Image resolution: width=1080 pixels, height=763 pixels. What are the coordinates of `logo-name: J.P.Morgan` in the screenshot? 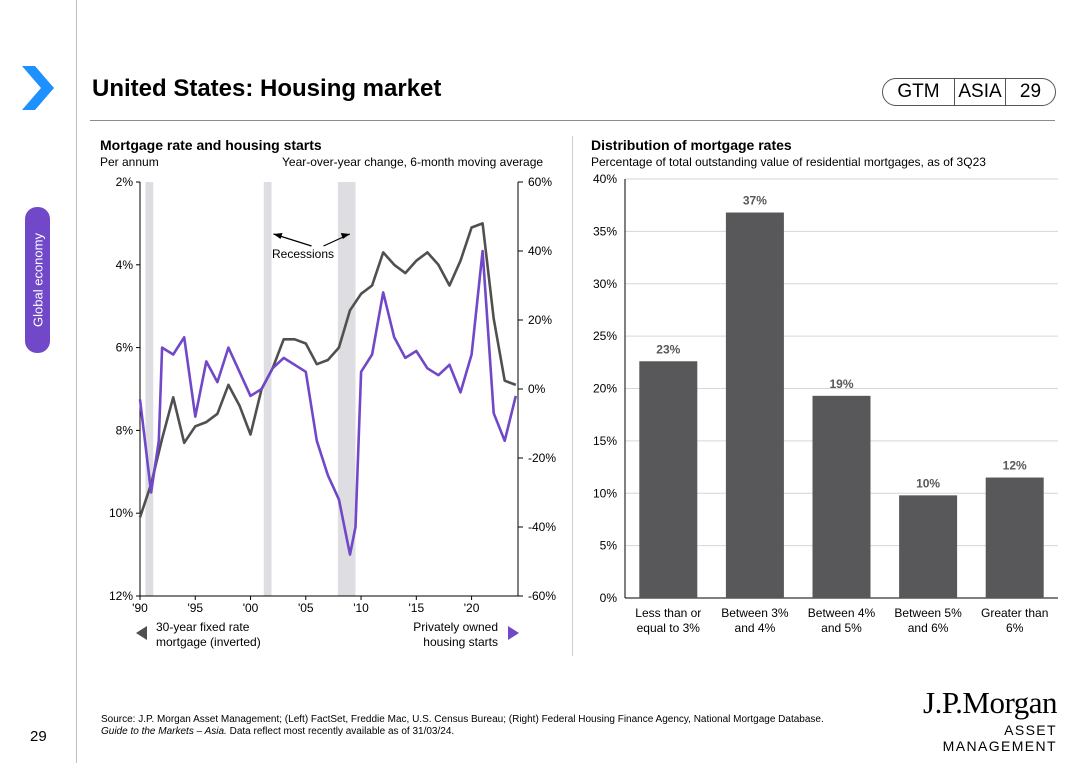 It's located at (990, 702).